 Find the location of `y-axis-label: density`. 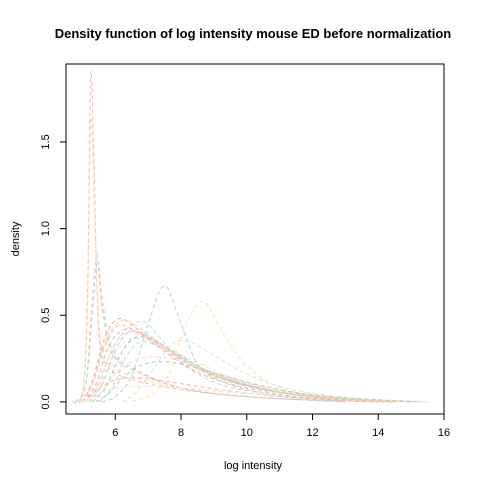

y-axis-label: density is located at coordinates (16, 238).